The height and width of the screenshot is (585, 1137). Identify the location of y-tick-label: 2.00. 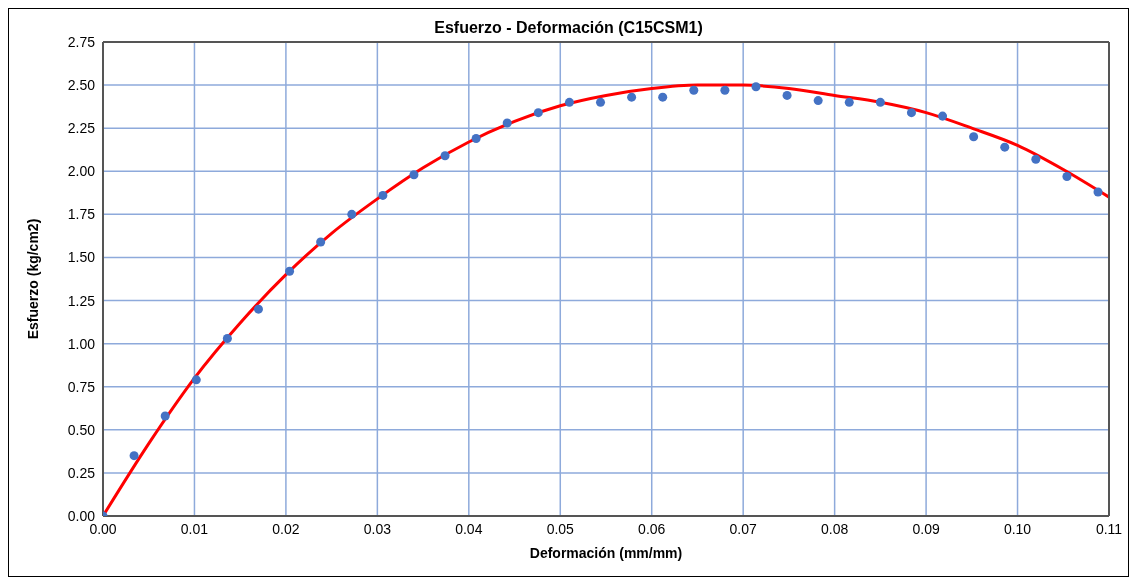
(81, 171).